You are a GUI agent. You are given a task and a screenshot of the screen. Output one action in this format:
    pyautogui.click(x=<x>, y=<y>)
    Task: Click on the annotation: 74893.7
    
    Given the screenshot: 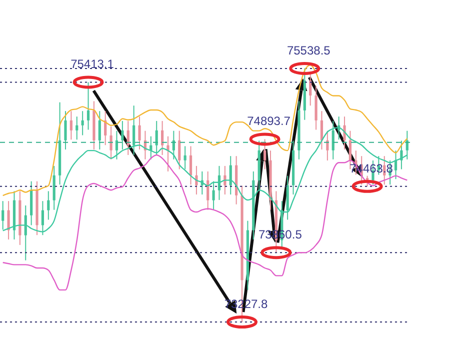 What is the action you would take?
    pyautogui.click(x=269, y=121)
    